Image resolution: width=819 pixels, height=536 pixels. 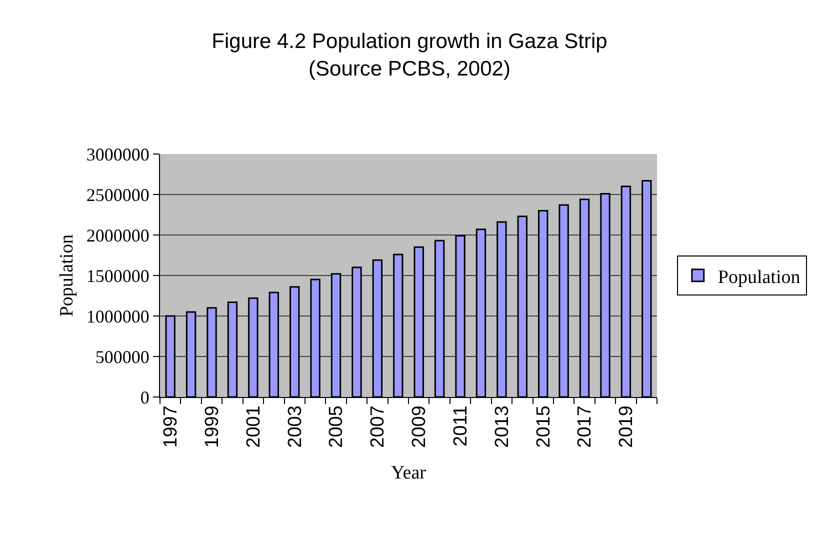 What do you see at coordinates (118, 154) in the screenshot?
I see `y-tick-label: 3000000` at bounding box center [118, 154].